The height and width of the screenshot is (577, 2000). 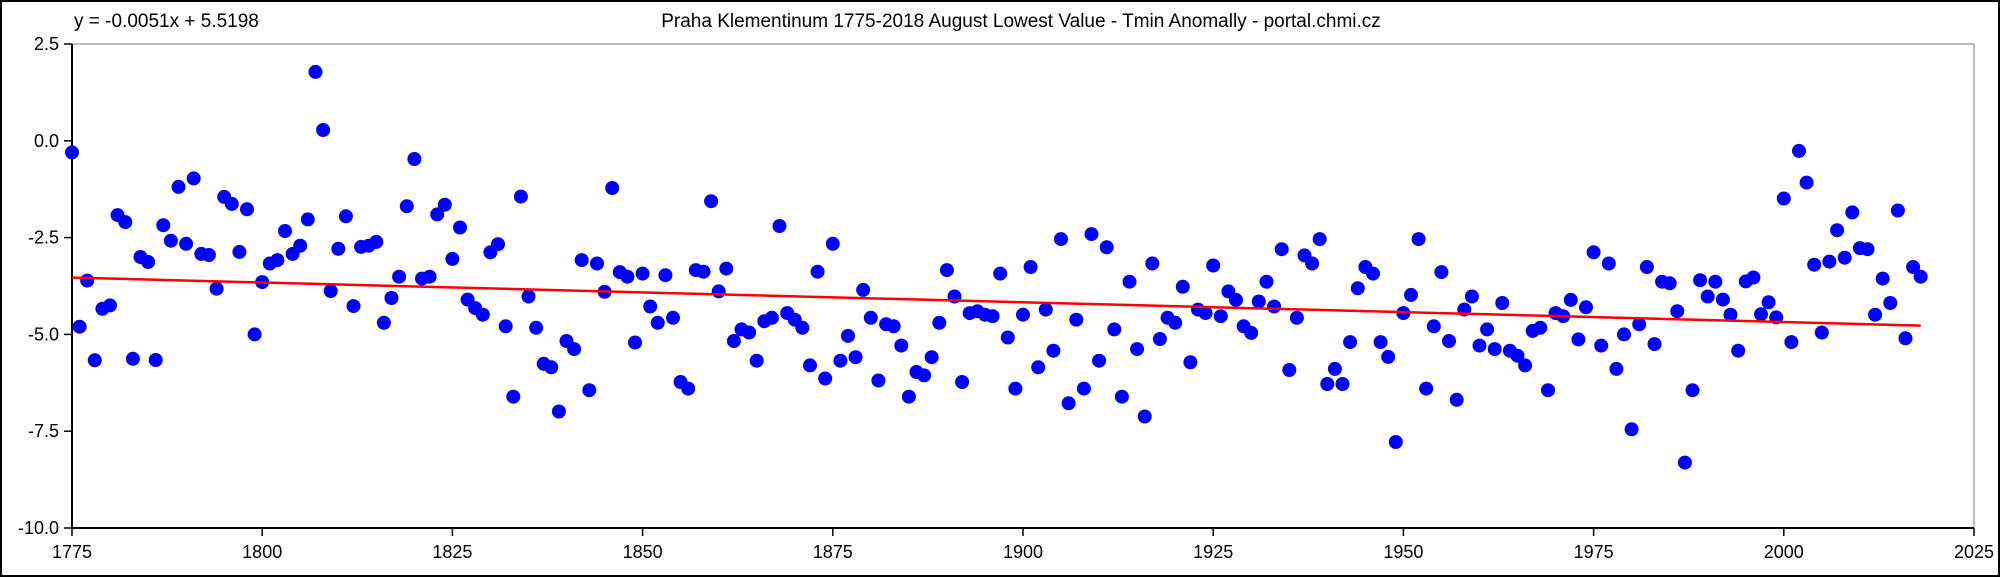 What do you see at coordinates (1213, 552) in the screenshot?
I see `x-tick-label: 1925` at bounding box center [1213, 552].